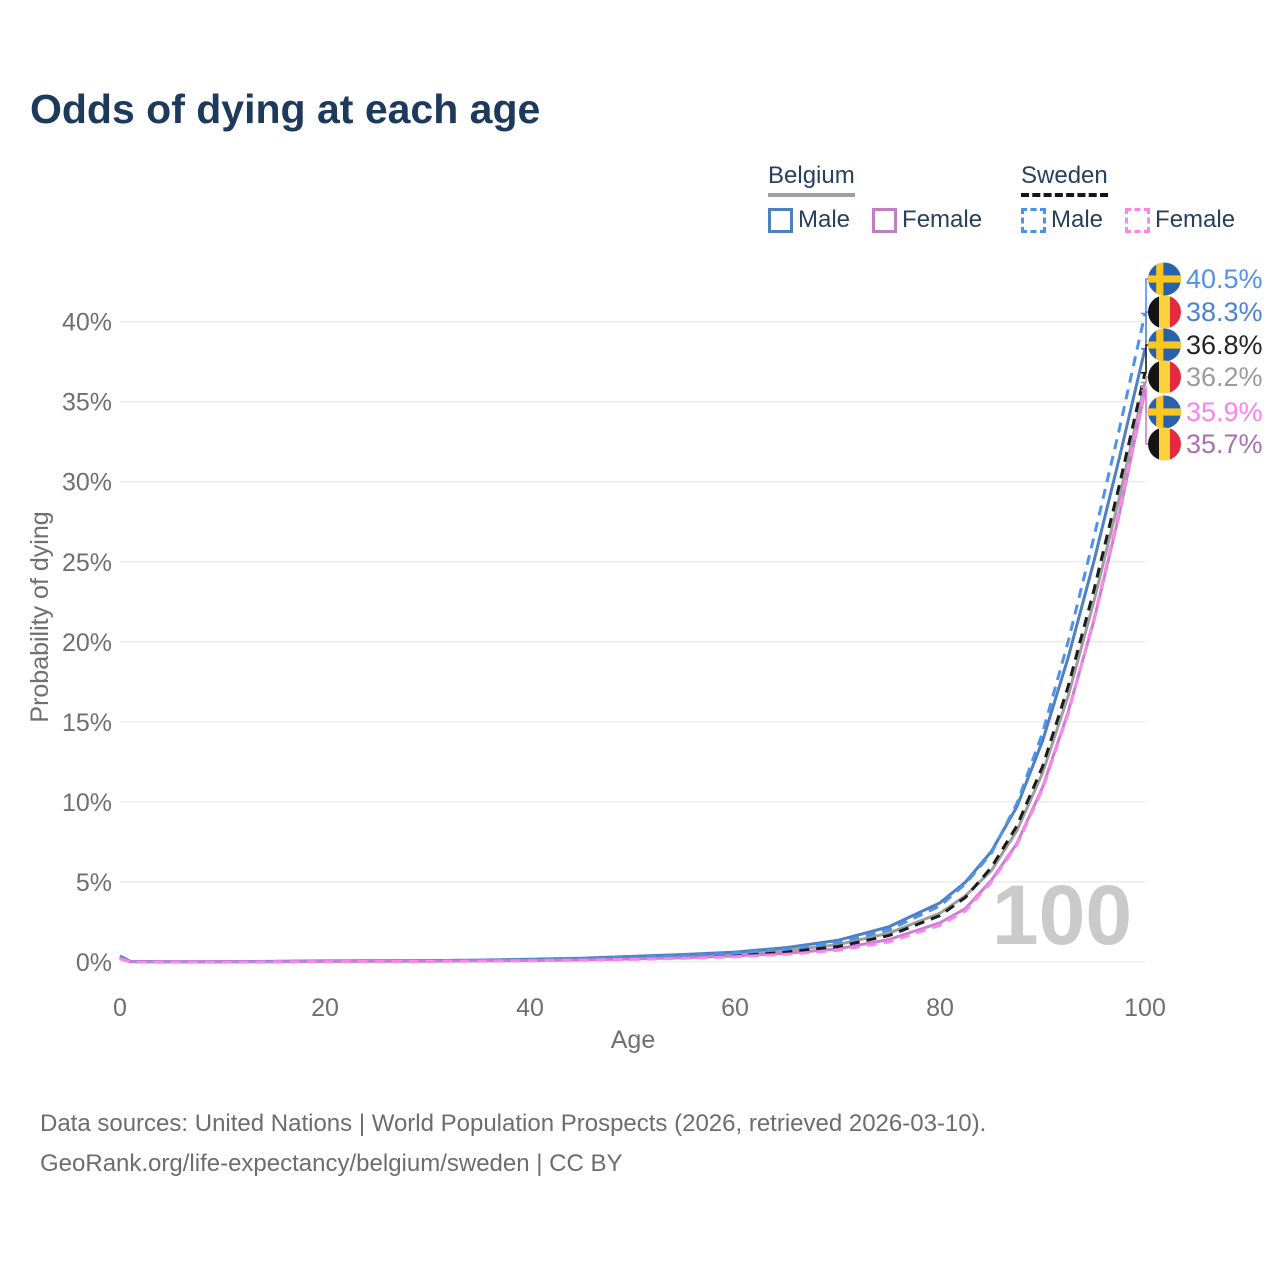  I want to click on x-tick-label: 20, so click(325, 1008).